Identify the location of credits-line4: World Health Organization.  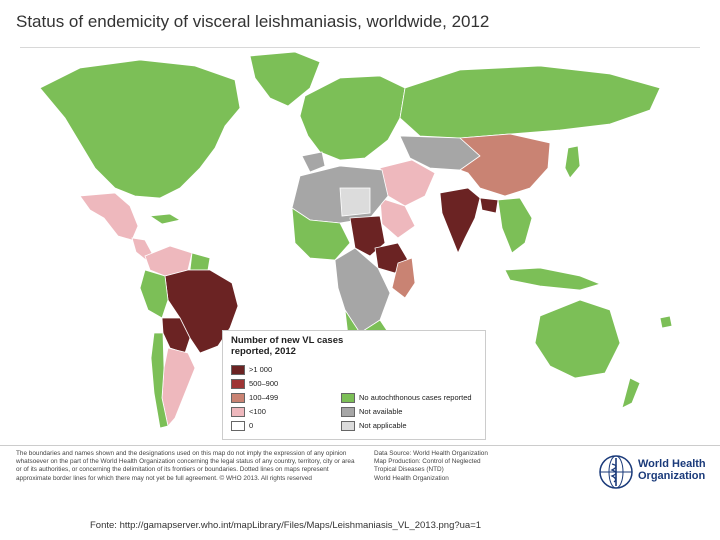
(411, 478).